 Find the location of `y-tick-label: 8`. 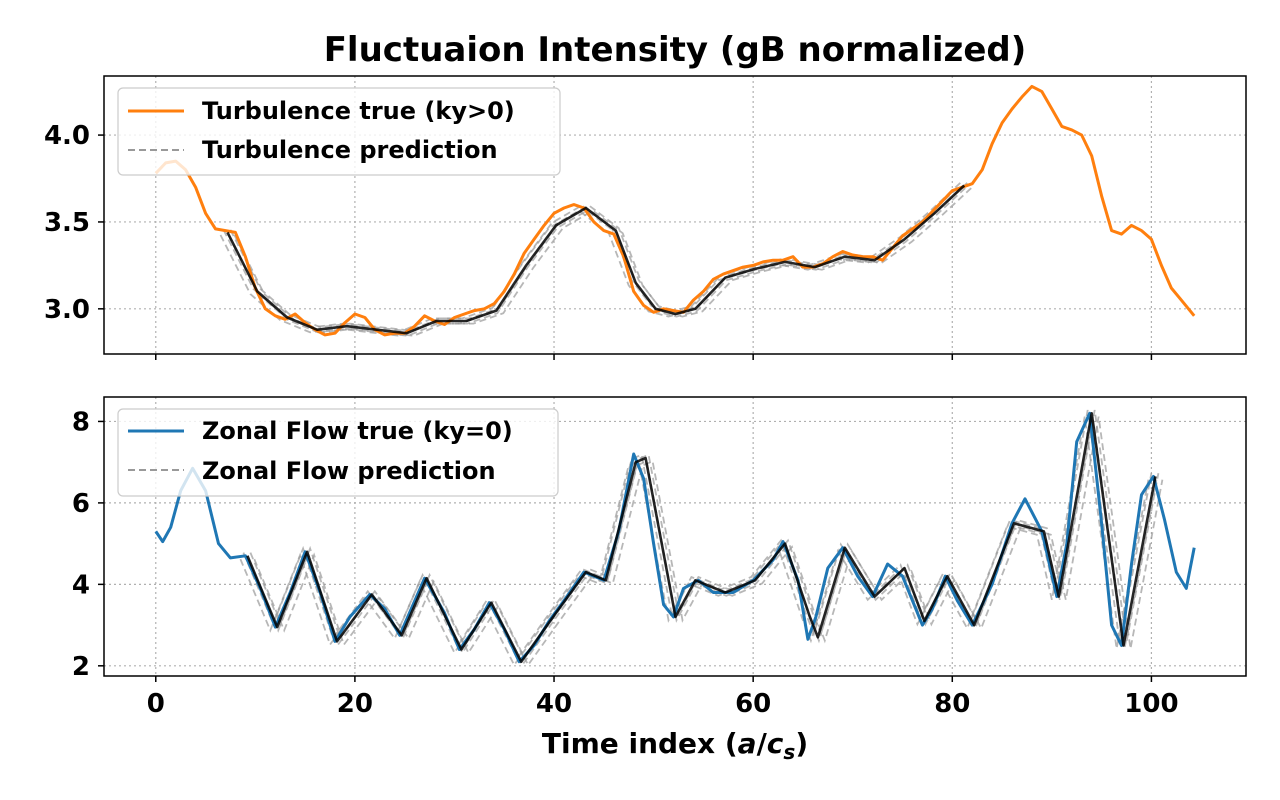

y-tick-label: 8 is located at coordinates (81, 422).